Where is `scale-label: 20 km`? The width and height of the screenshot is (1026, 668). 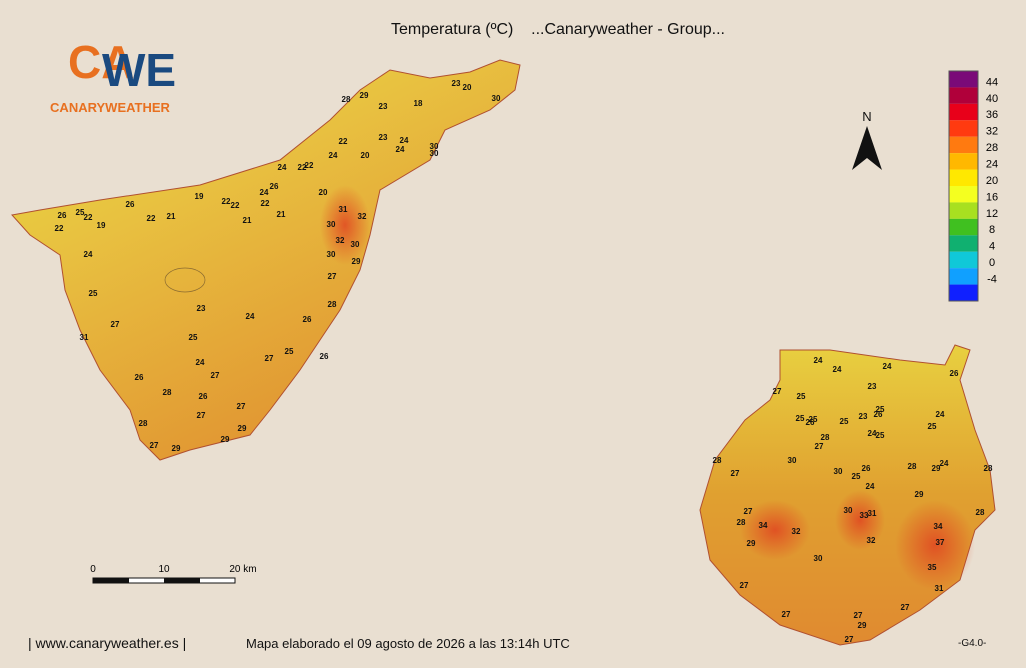
scale-label: 20 km is located at coordinates (242, 569).